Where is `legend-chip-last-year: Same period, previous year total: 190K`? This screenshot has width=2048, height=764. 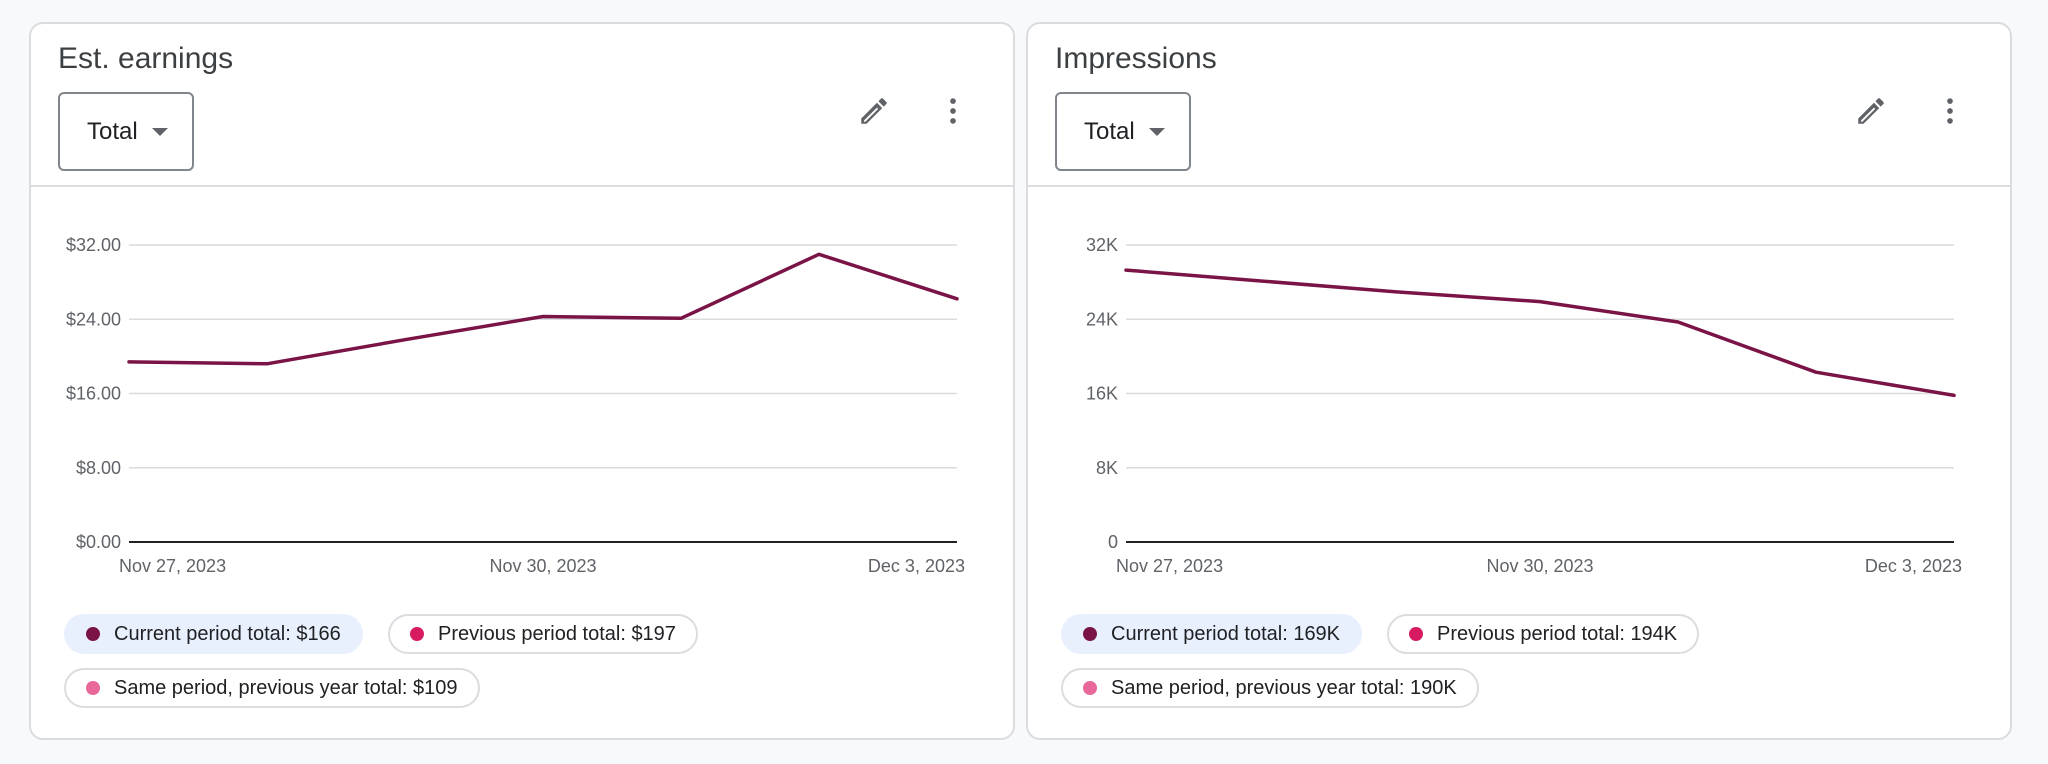 legend-chip-last-year: Same period, previous year total: 190K is located at coordinates (1270, 688).